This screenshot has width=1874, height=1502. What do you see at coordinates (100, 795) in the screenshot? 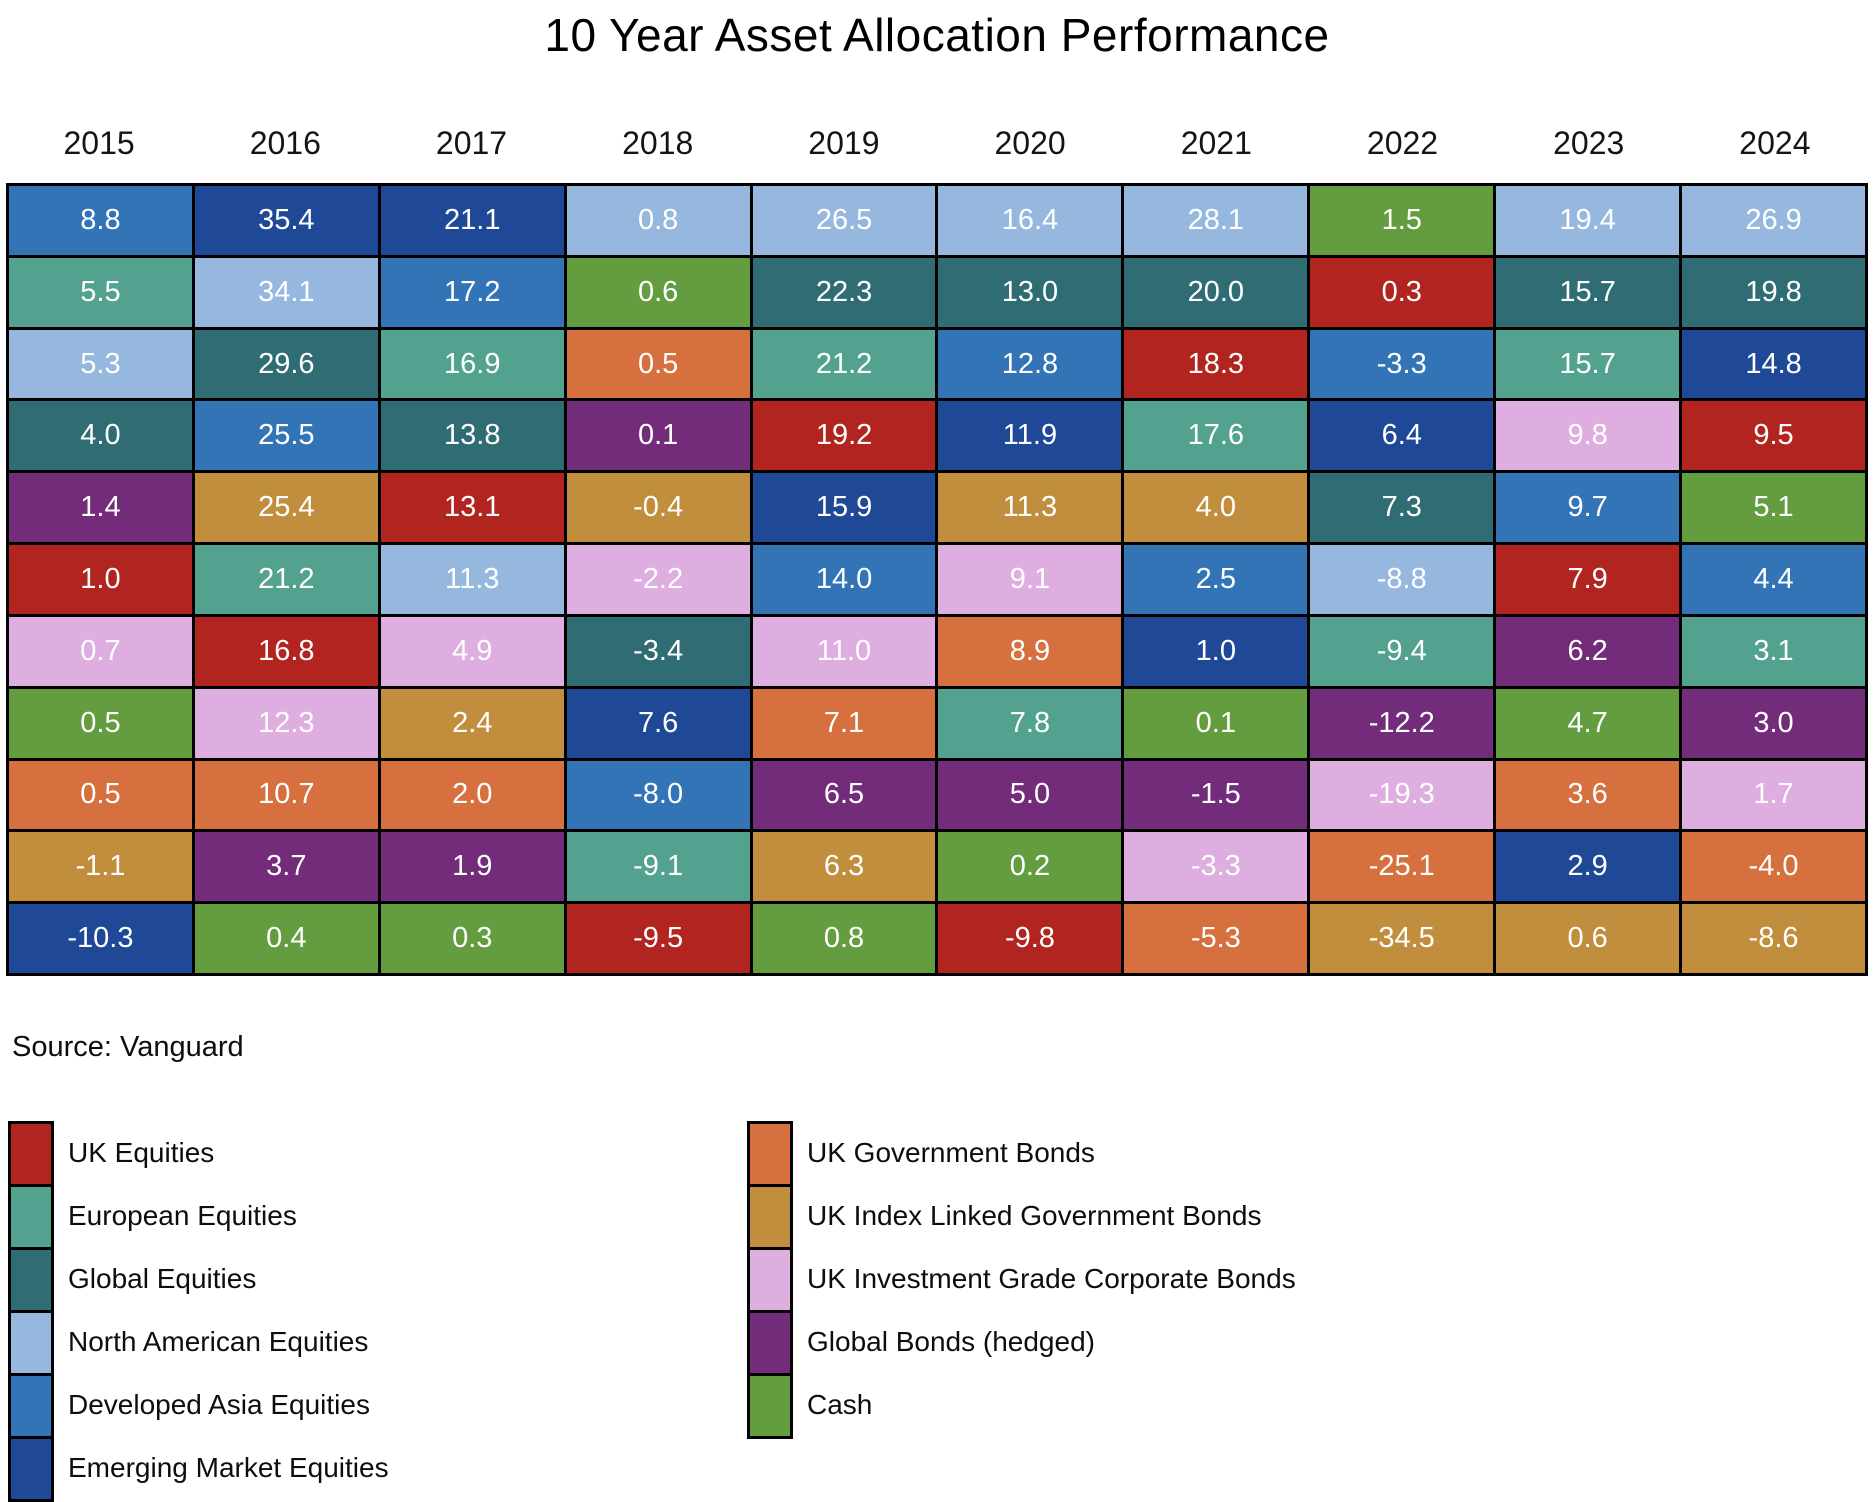
I see `cell-2015-ukgov: 0.5` at bounding box center [100, 795].